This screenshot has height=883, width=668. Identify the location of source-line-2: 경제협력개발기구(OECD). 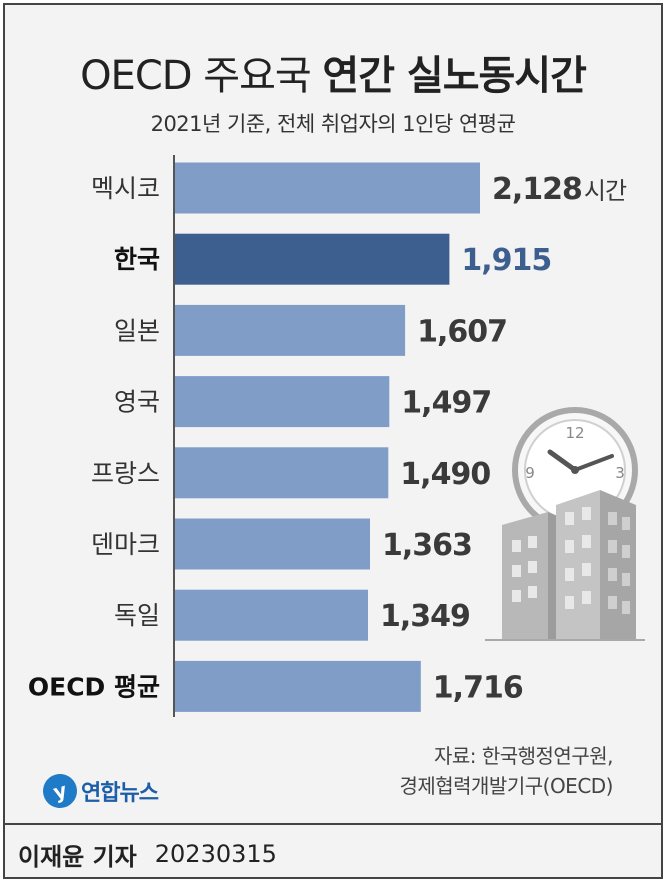
(506, 786).